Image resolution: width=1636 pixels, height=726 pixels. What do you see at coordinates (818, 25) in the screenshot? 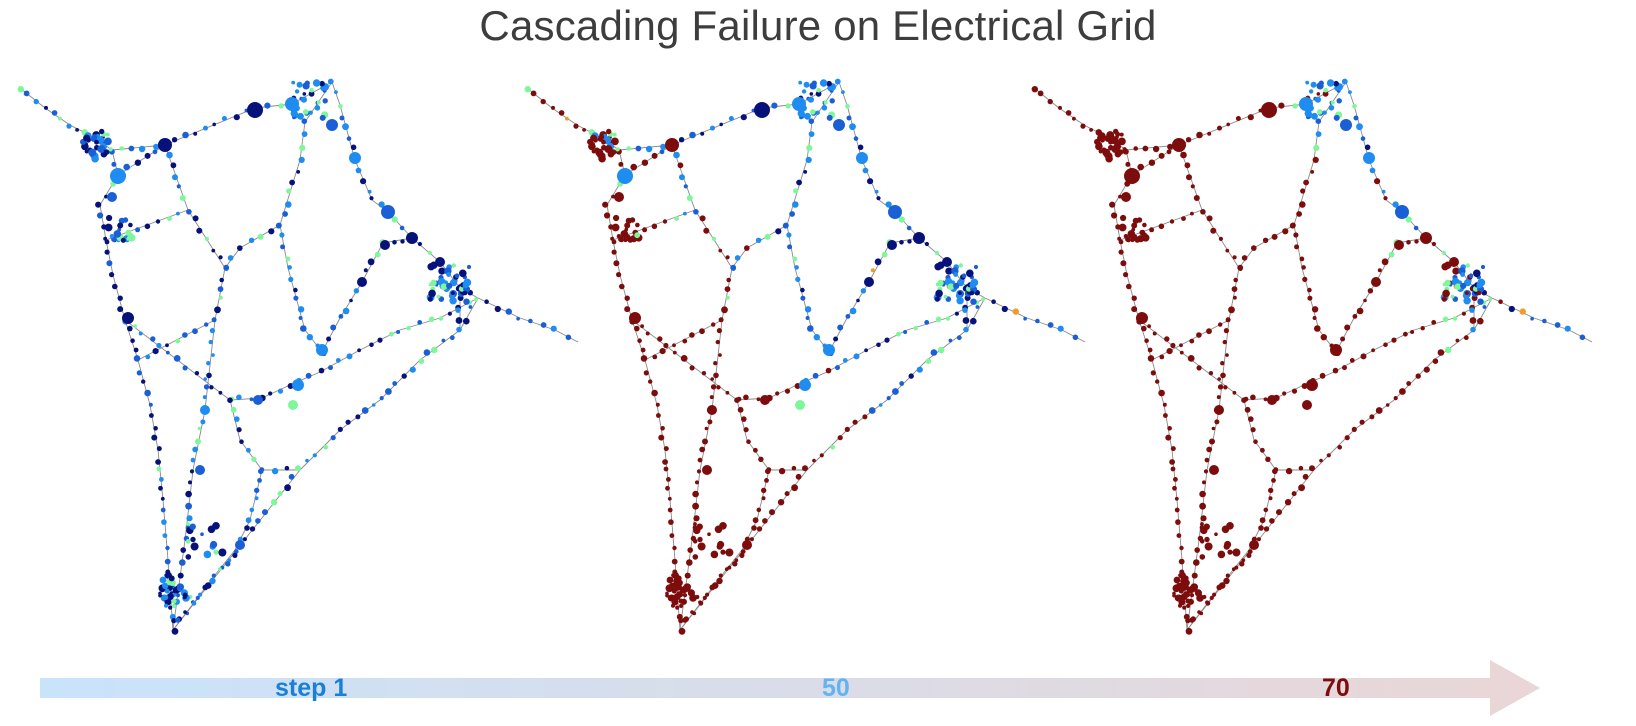
I see `figure-title: Cascading Failure on Electrical Grid` at bounding box center [818, 25].